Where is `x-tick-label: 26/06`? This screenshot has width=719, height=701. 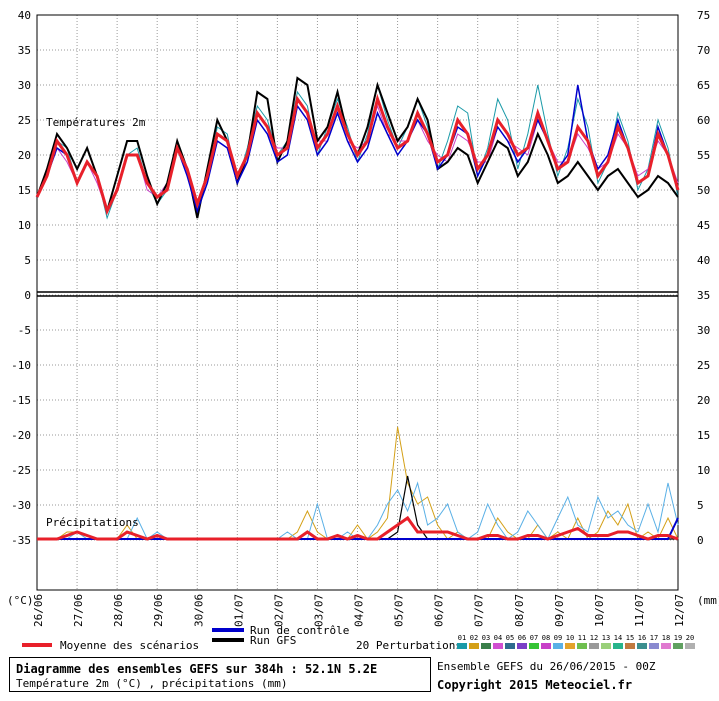 x-tick-label: 26/06 is located at coordinates (38, 610).